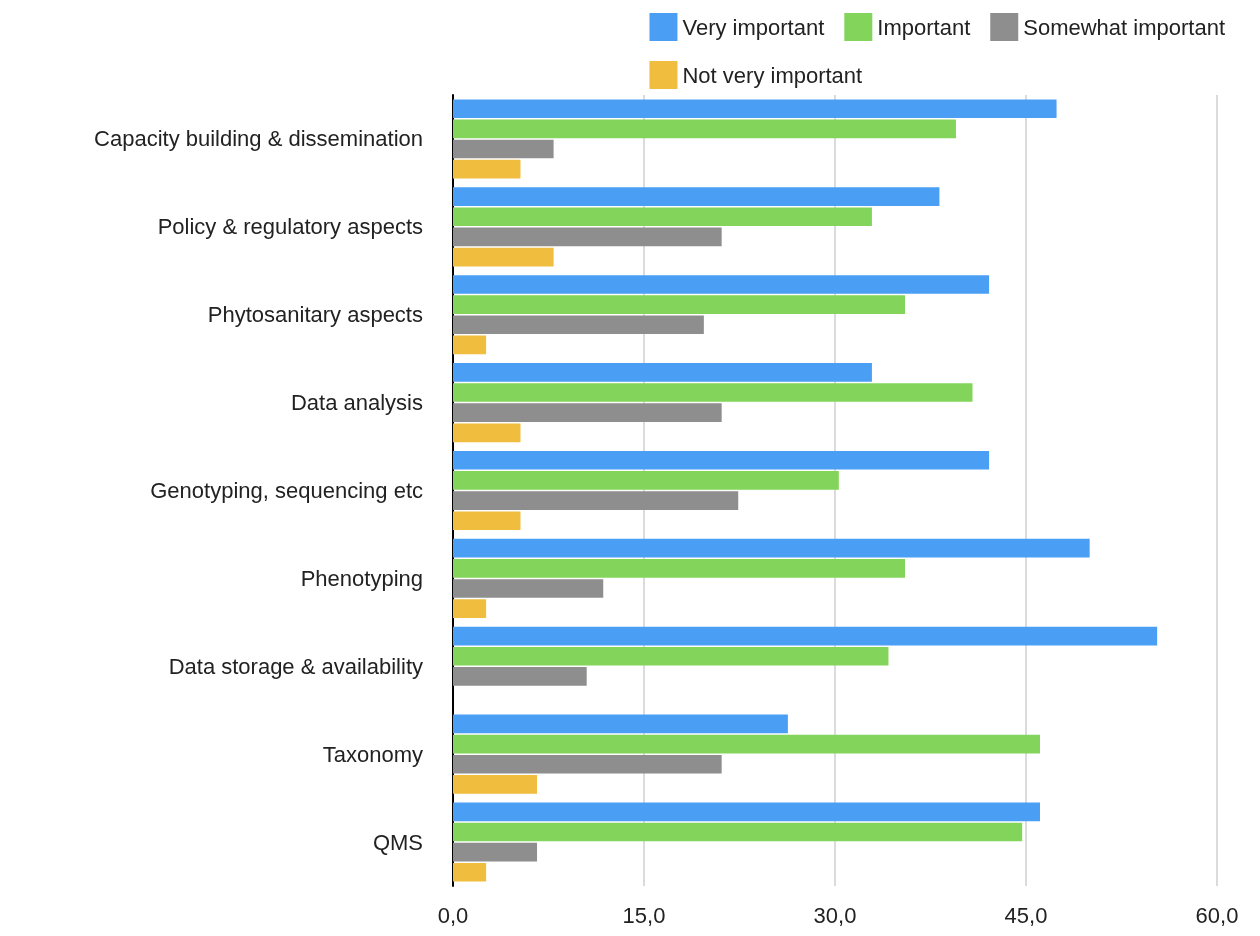 The width and height of the screenshot is (1260, 936). I want to click on y-tick-label: Phytosanitary aspects, so click(315, 315).